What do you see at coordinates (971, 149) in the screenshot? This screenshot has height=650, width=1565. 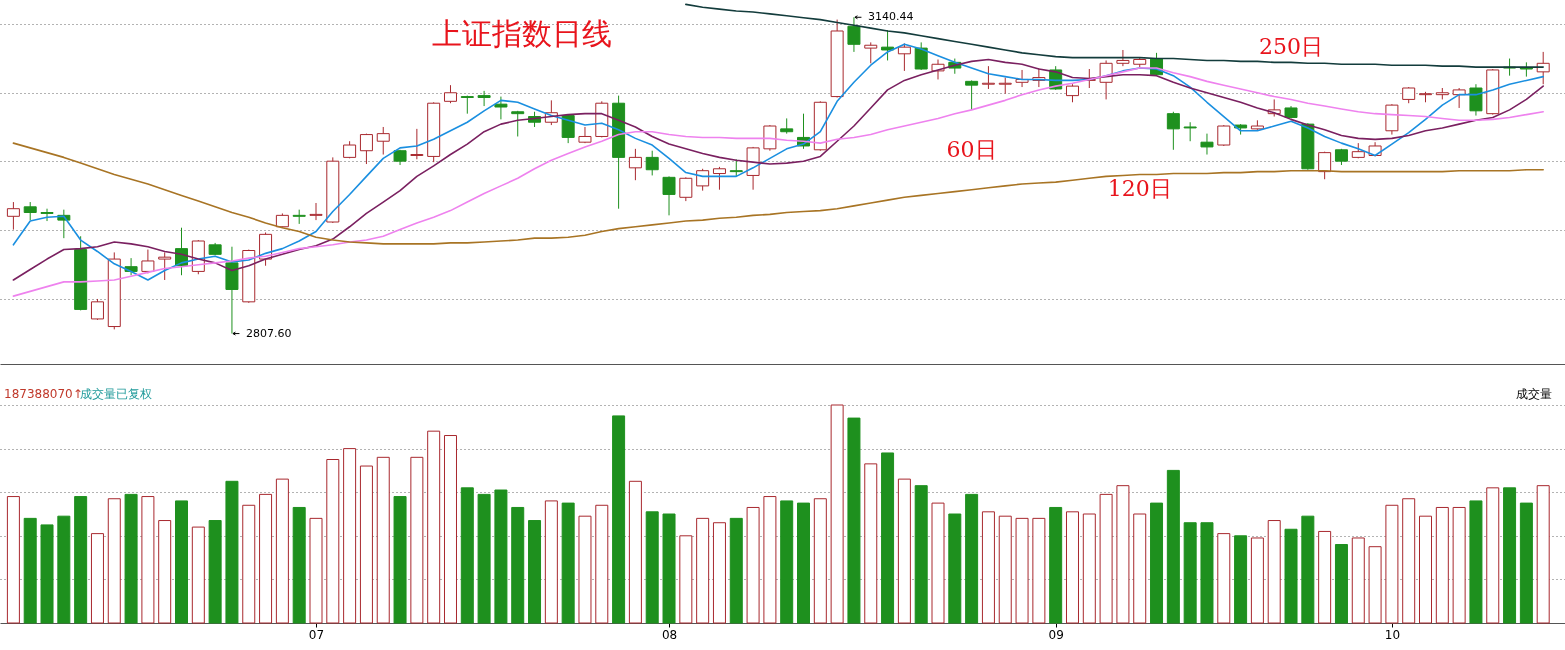 I see `series-label: 60日` at bounding box center [971, 149].